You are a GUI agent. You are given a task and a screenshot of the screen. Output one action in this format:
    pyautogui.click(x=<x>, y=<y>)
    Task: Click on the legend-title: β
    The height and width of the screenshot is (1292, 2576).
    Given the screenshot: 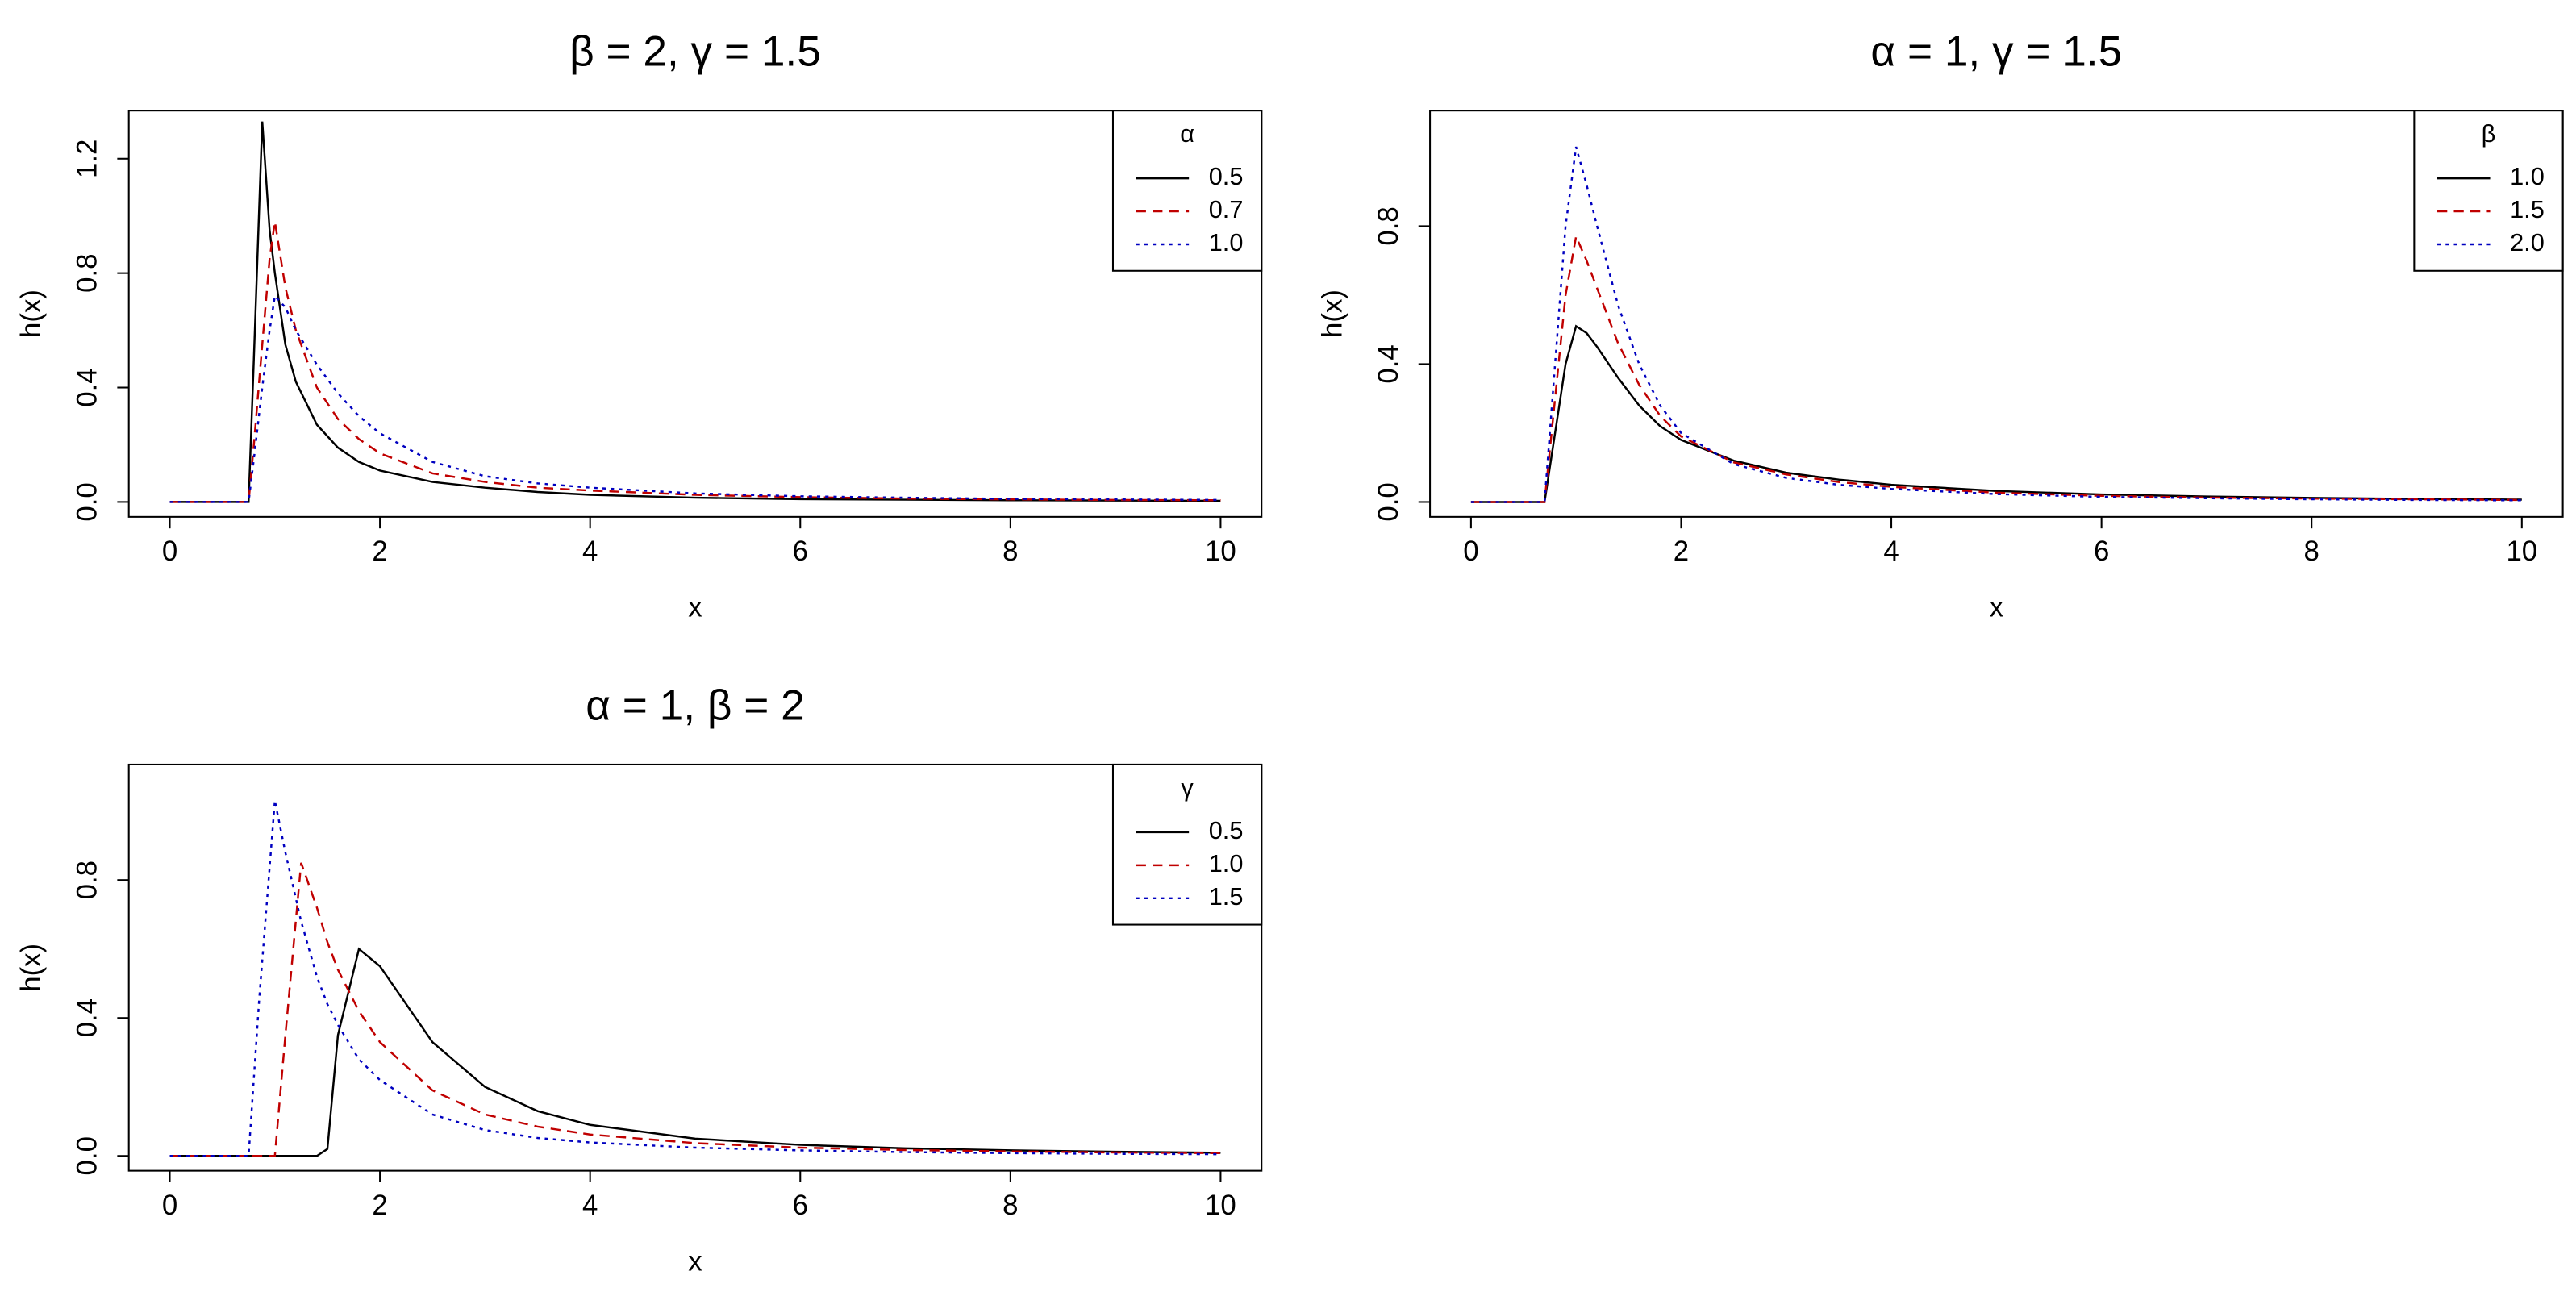 What is the action you would take?
    pyautogui.click(x=2489, y=133)
    